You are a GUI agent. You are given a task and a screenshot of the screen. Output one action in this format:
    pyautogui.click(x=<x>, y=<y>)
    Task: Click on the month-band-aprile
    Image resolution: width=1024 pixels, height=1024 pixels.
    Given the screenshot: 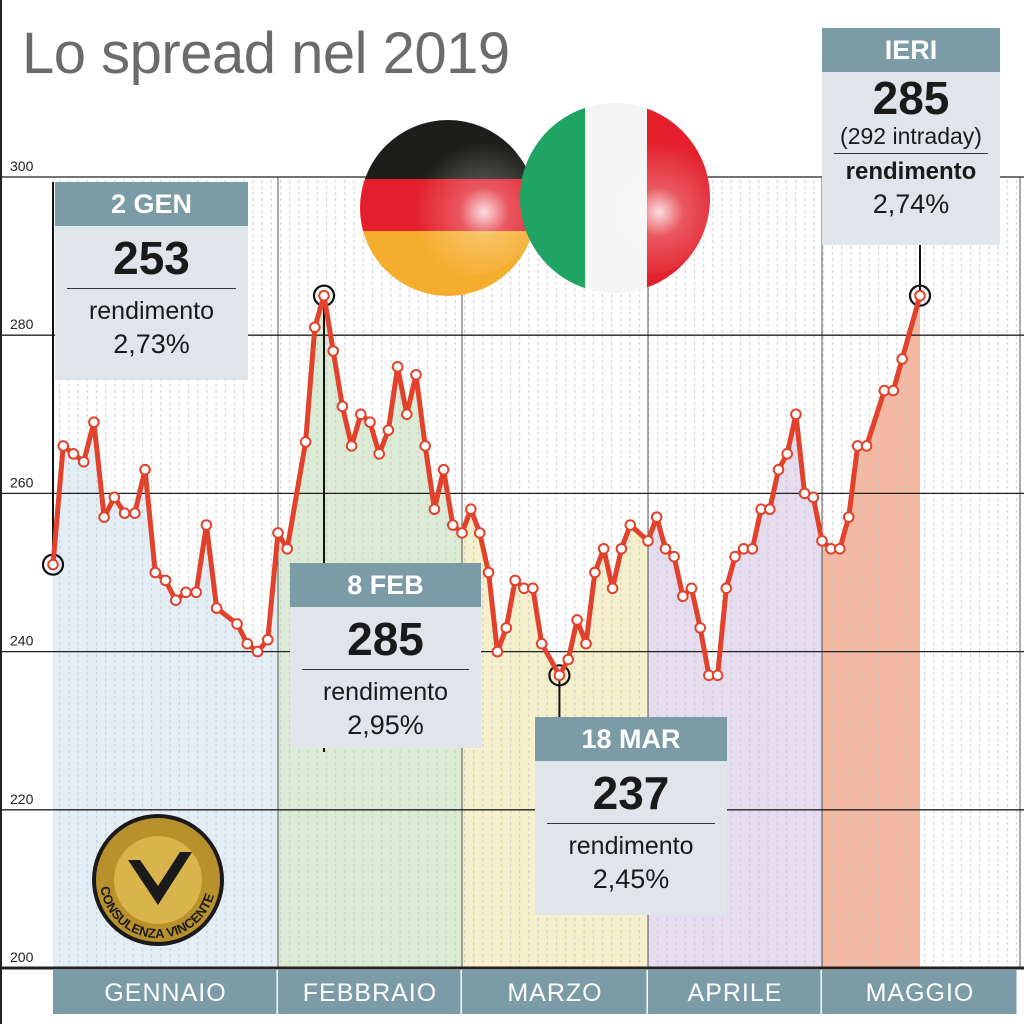 What is the action you would take?
    pyautogui.click(x=734, y=992)
    